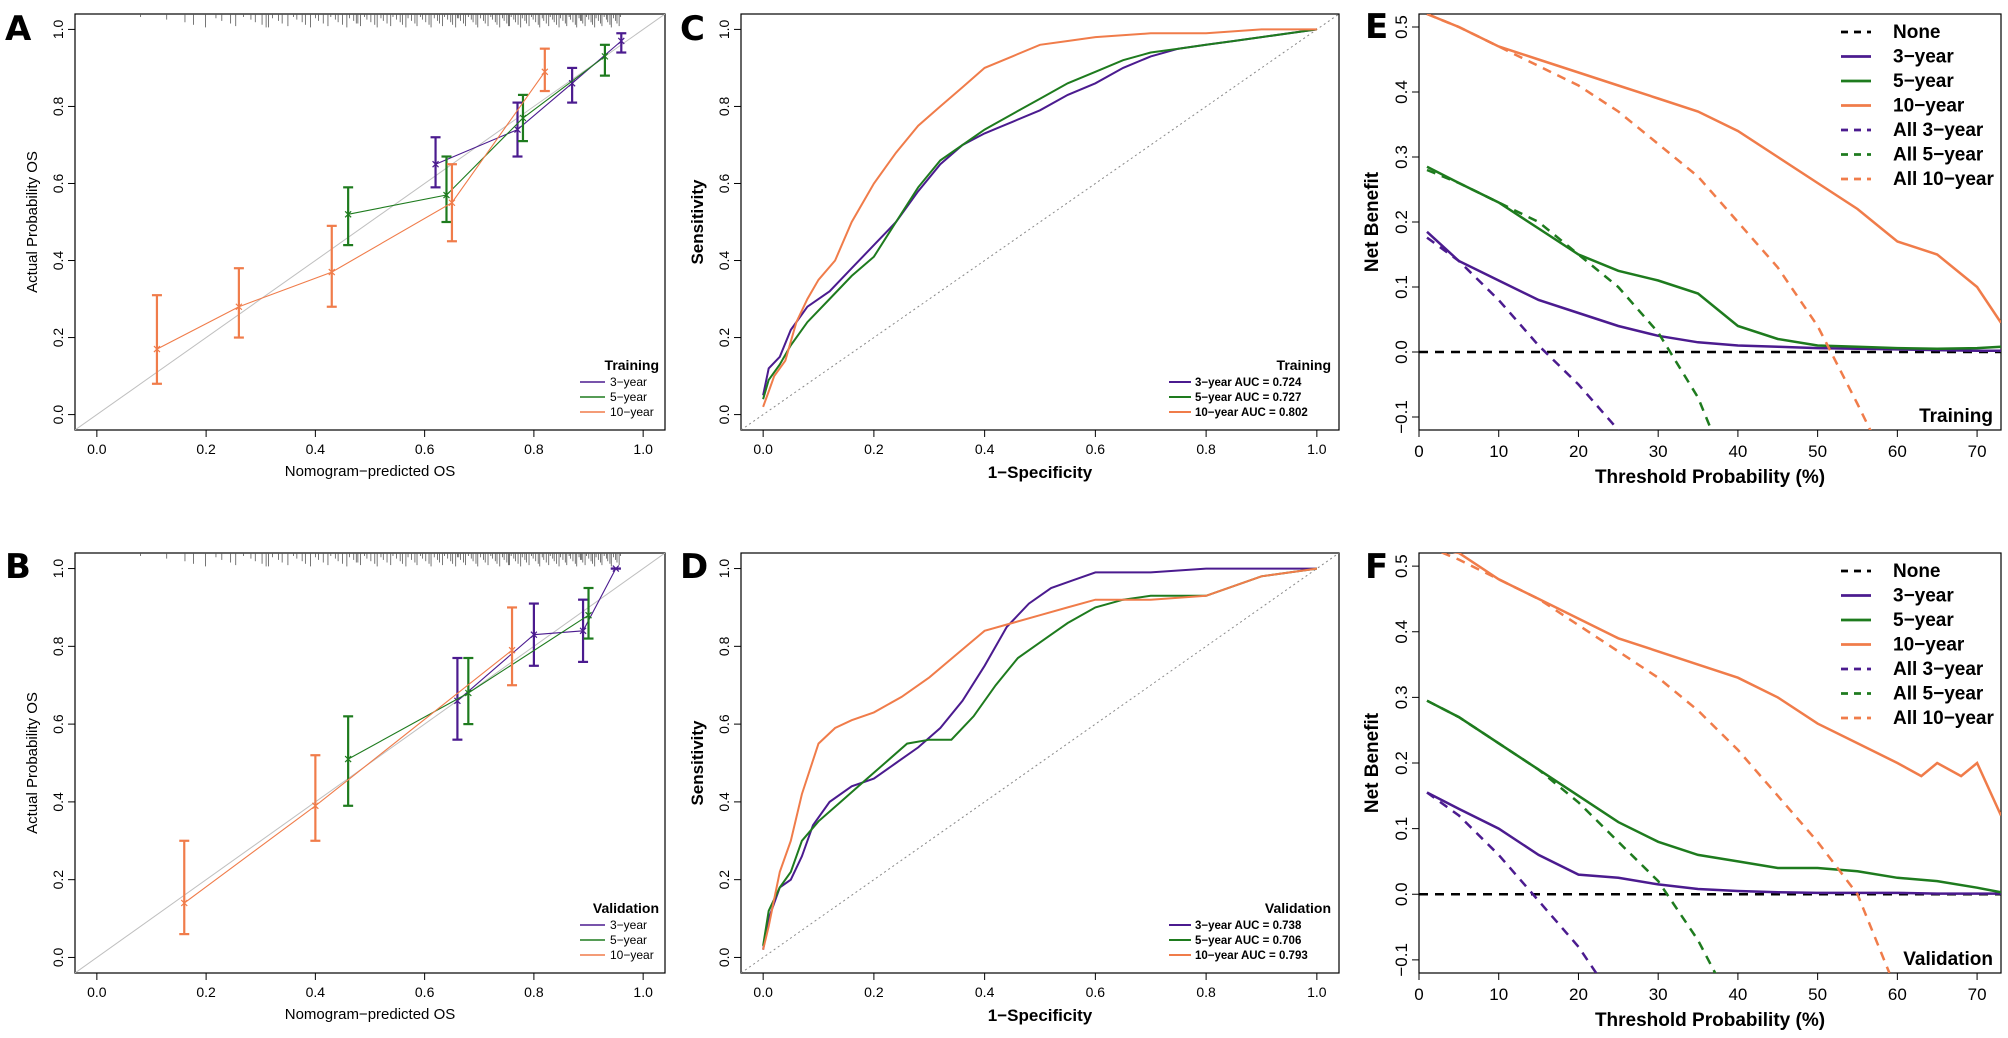 This screenshot has width=2008, height=1038. I want to click on legend-label: All 3−year, so click(1938, 669).